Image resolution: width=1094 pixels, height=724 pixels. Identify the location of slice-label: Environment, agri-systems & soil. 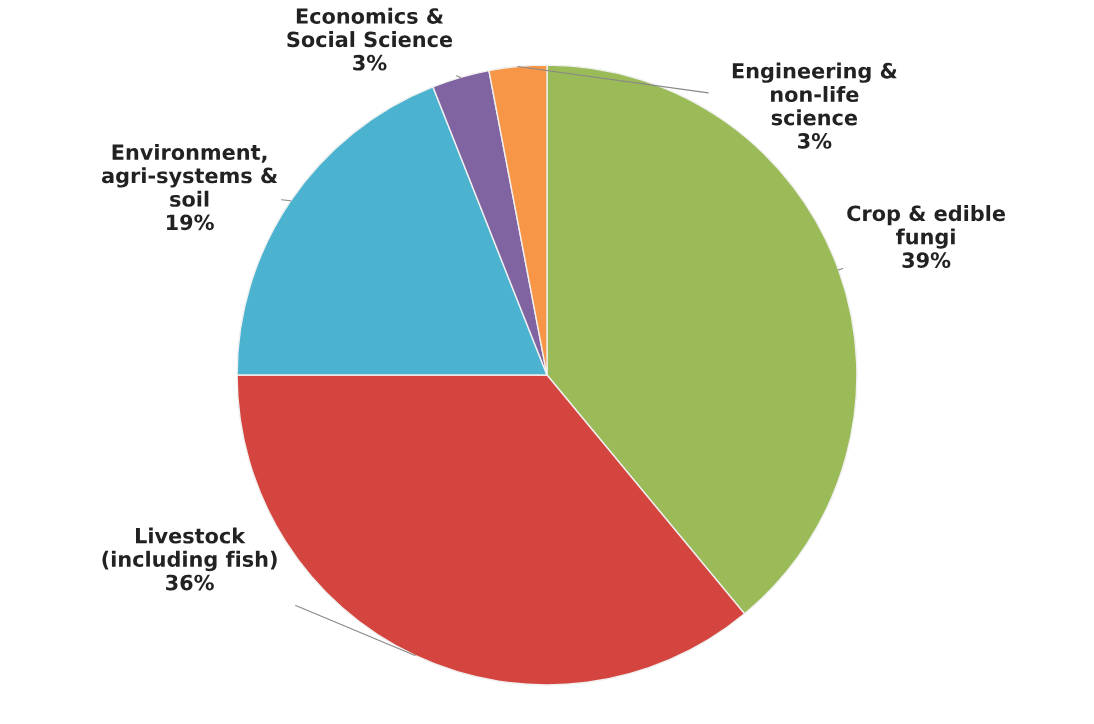
(189, 175).